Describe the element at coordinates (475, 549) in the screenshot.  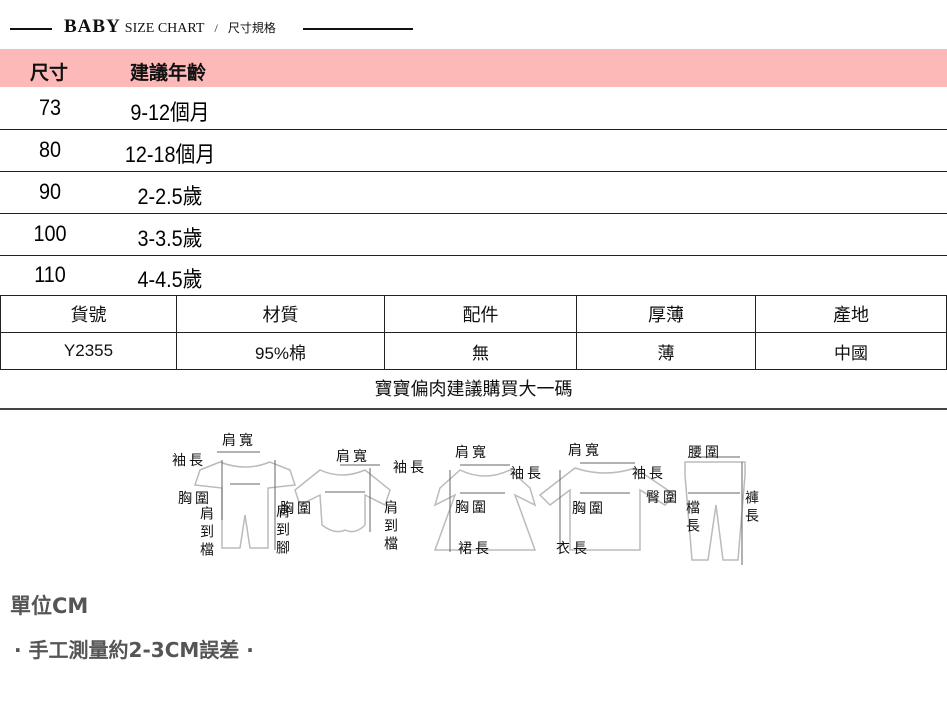
I see `label-dress-length: 裙長` at that location.